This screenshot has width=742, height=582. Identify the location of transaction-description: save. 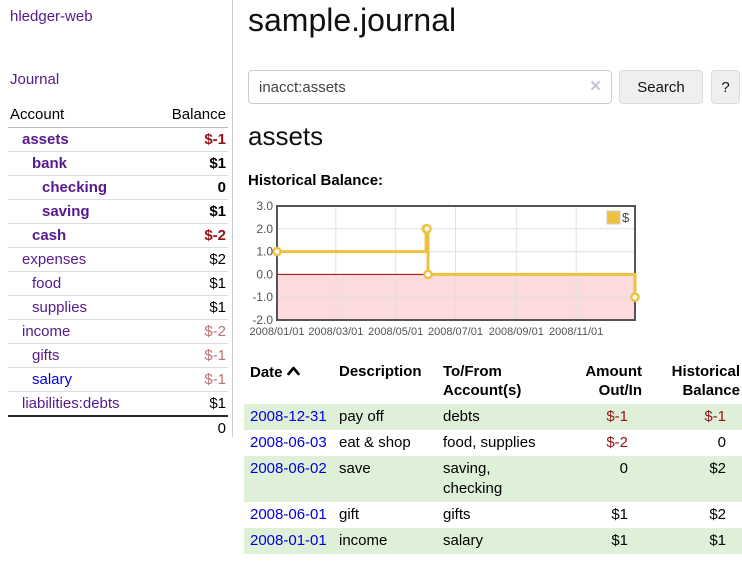
(355, 468).